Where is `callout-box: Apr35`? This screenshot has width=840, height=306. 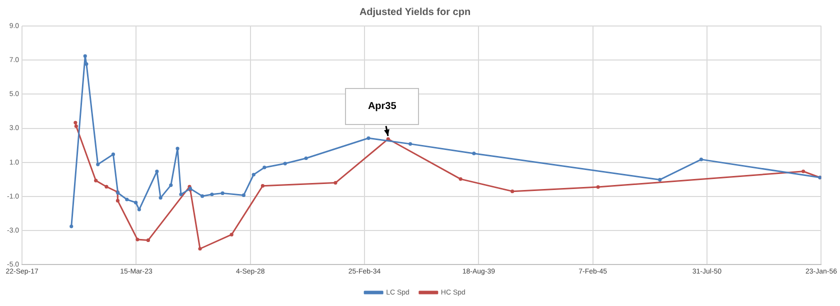
callout-box: Apr35 is located at coordinates (382, 106).